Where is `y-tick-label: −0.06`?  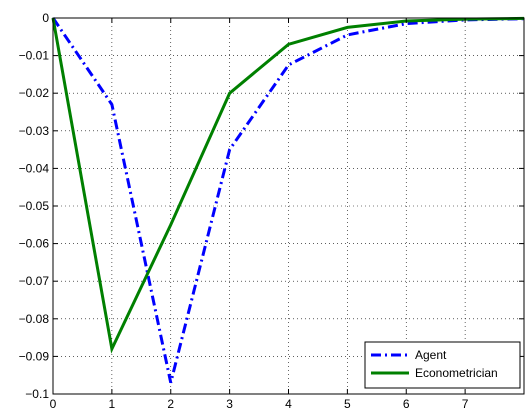
y-tick-label: −0.06 is located at coordinates (34, 244).